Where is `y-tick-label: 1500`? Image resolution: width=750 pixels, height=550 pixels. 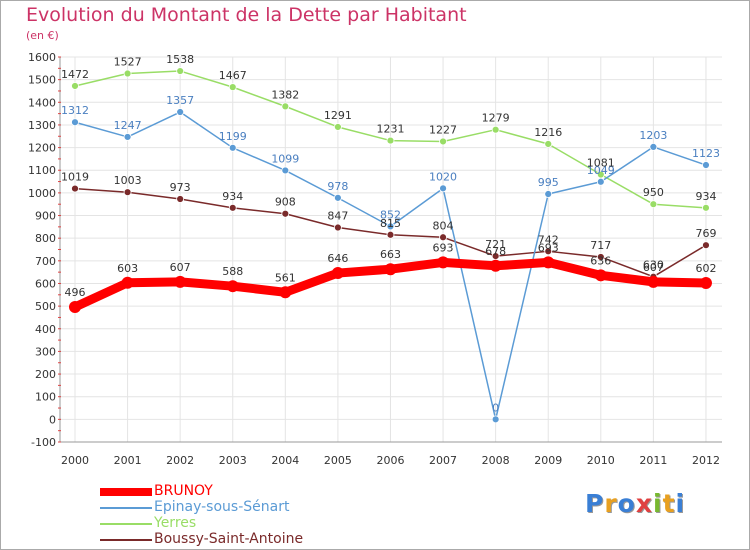
y-tick-label: 1500 is located at coordinates (42, 80).